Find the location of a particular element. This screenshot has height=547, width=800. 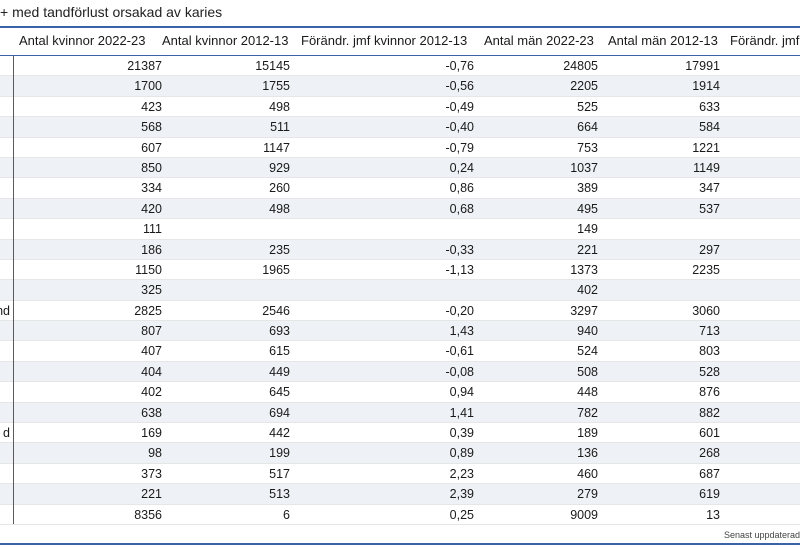

header-separator is located at coordinates (400, 55).